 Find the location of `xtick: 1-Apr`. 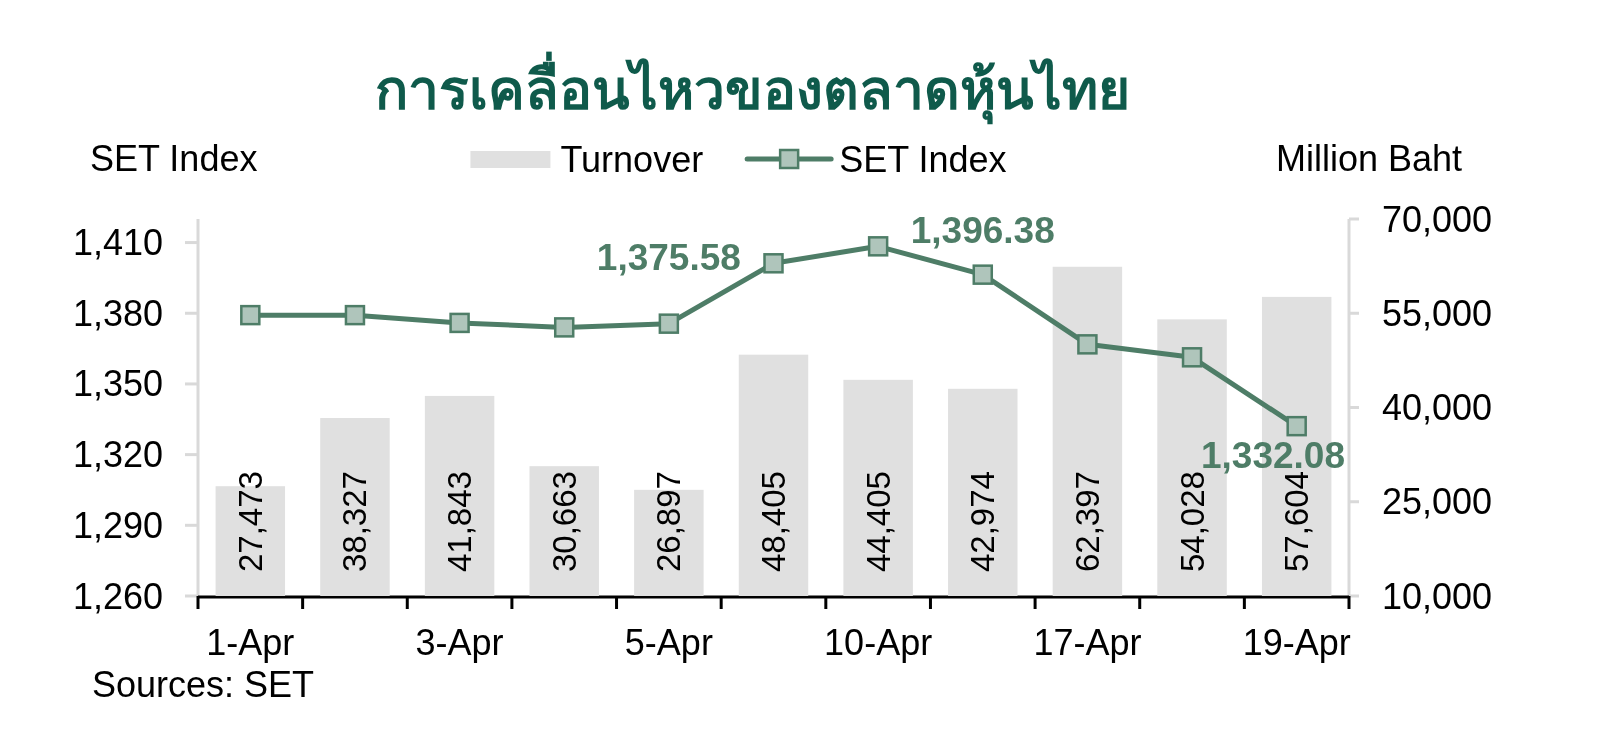

xtick: 1-Apr is located at coordinates (250, 642).